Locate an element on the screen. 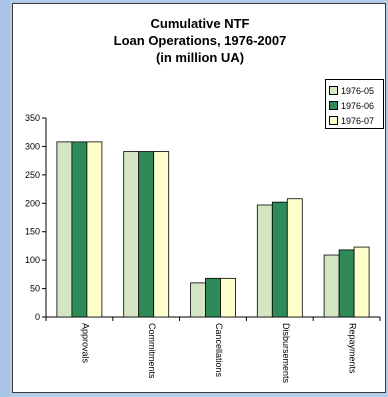  legend-label: 1976-06 is located at coordinates (358, 105).